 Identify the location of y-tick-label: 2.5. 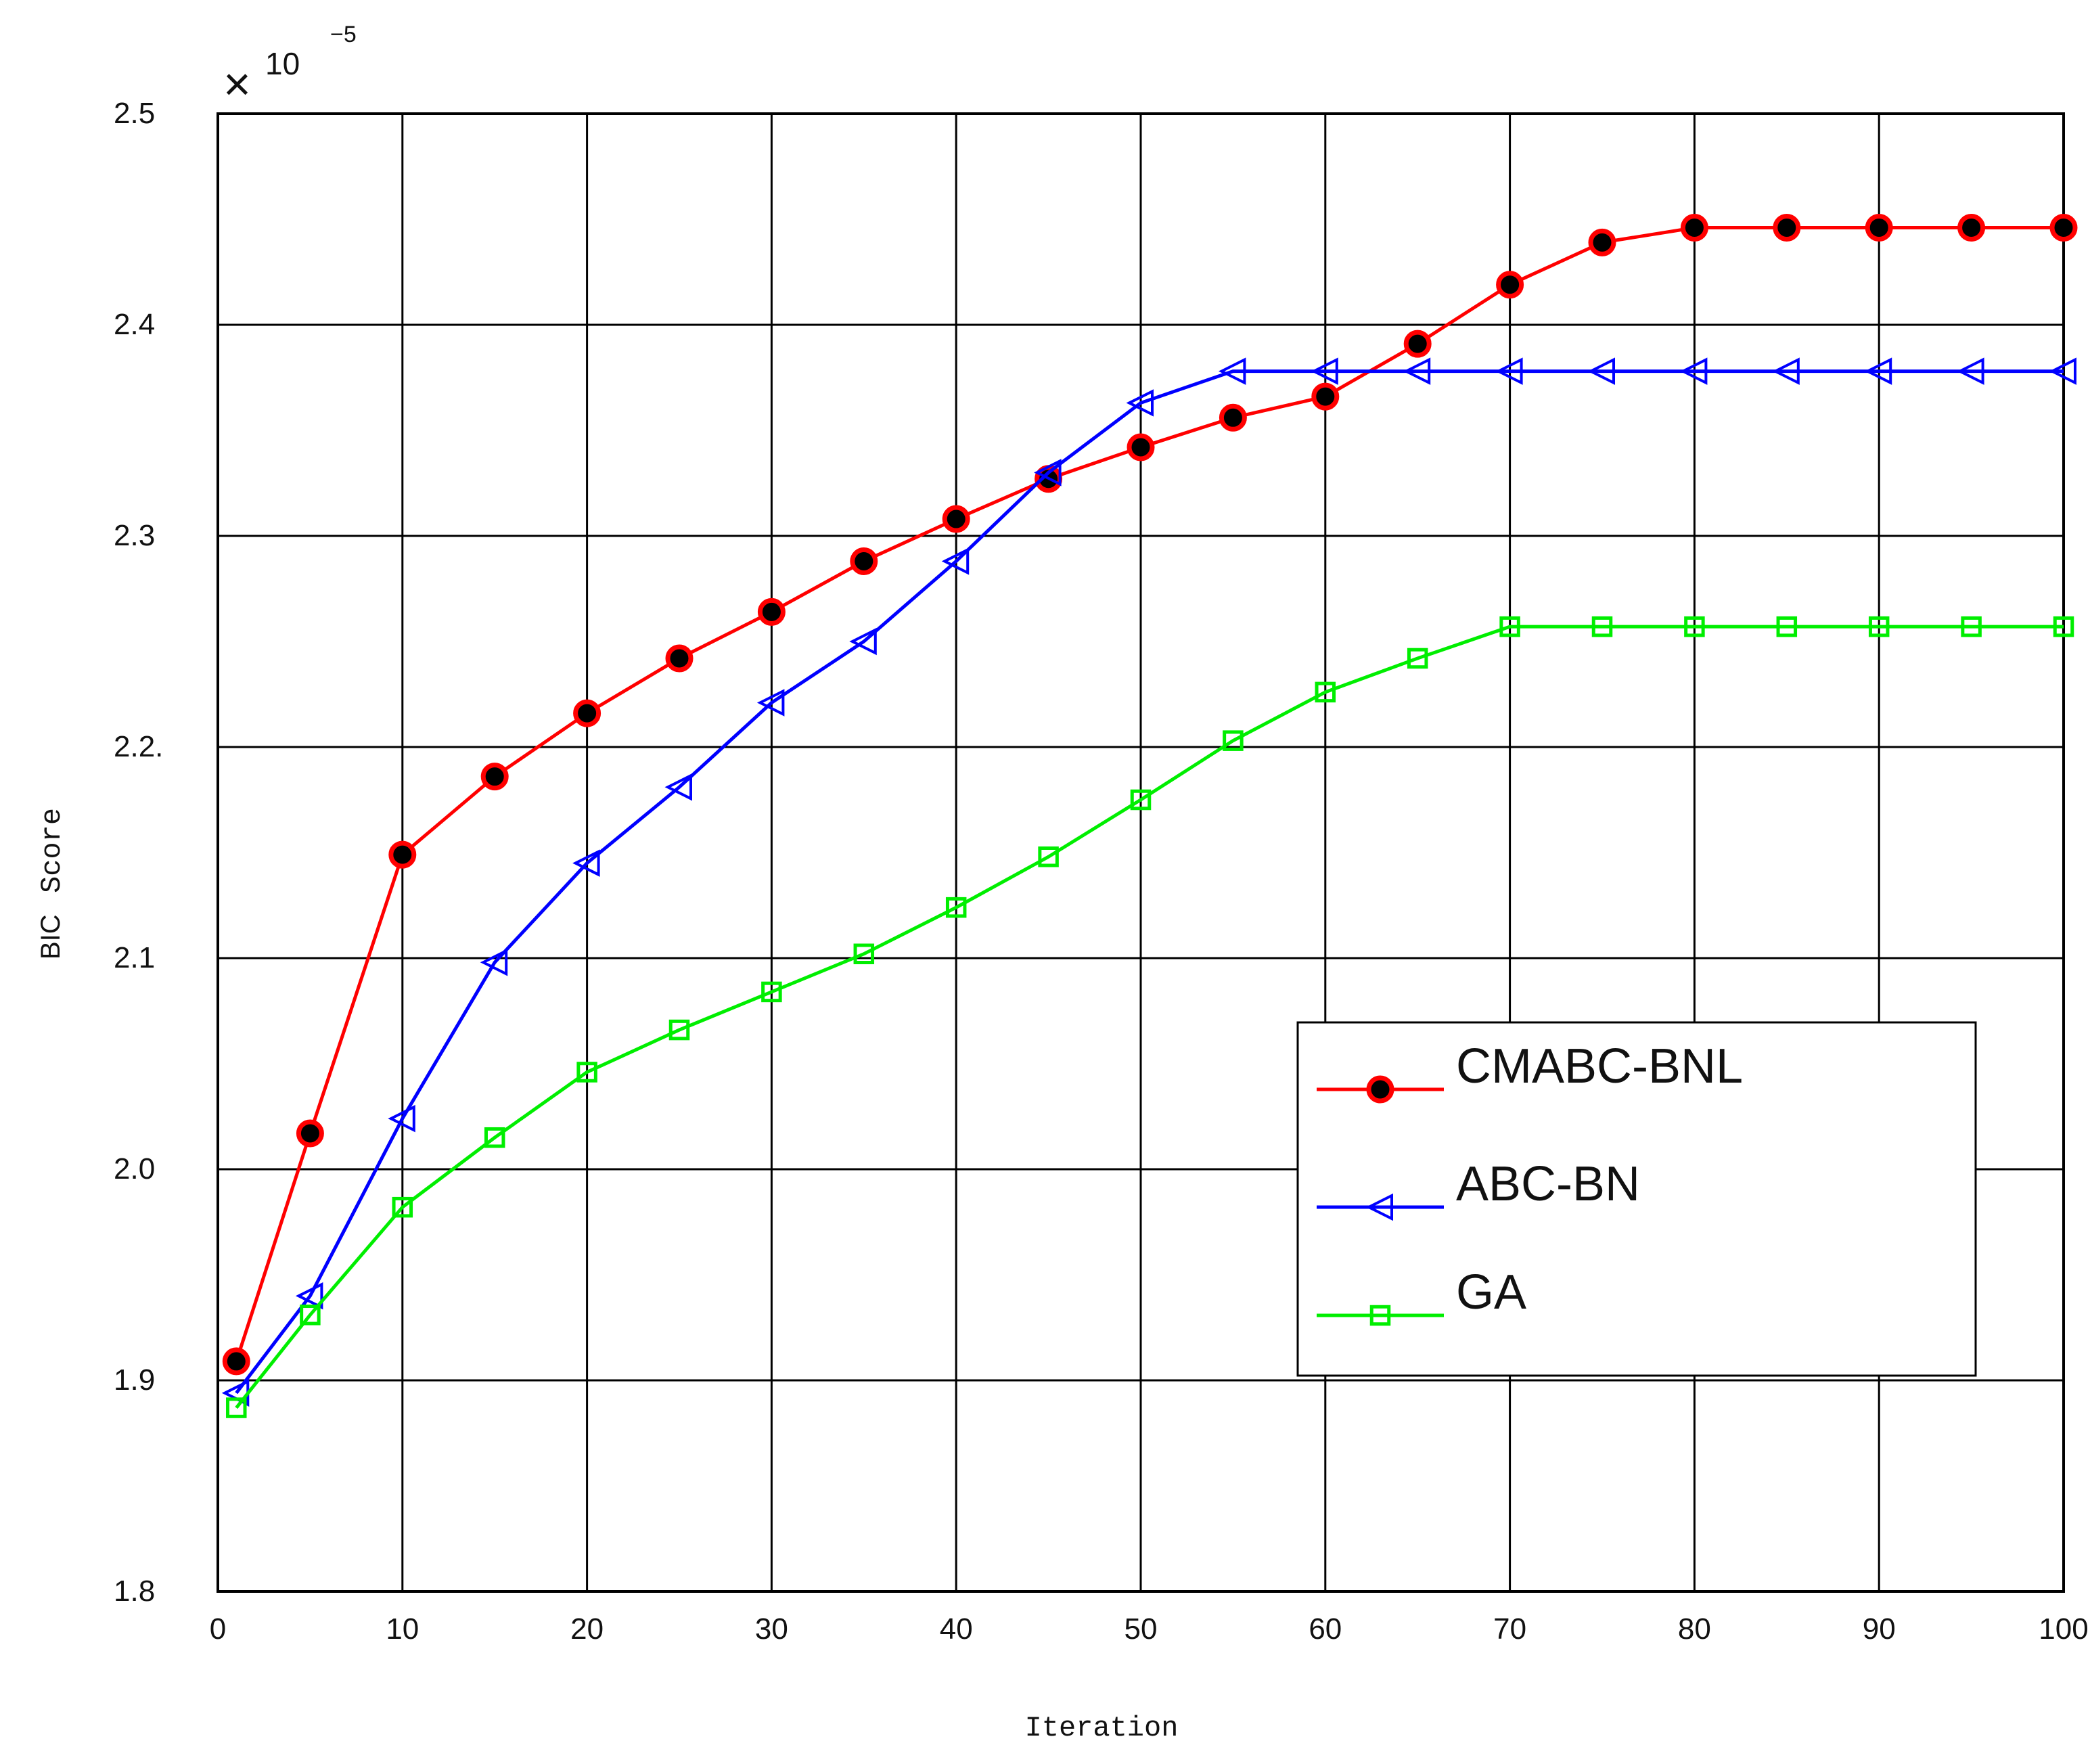
(134, 113).